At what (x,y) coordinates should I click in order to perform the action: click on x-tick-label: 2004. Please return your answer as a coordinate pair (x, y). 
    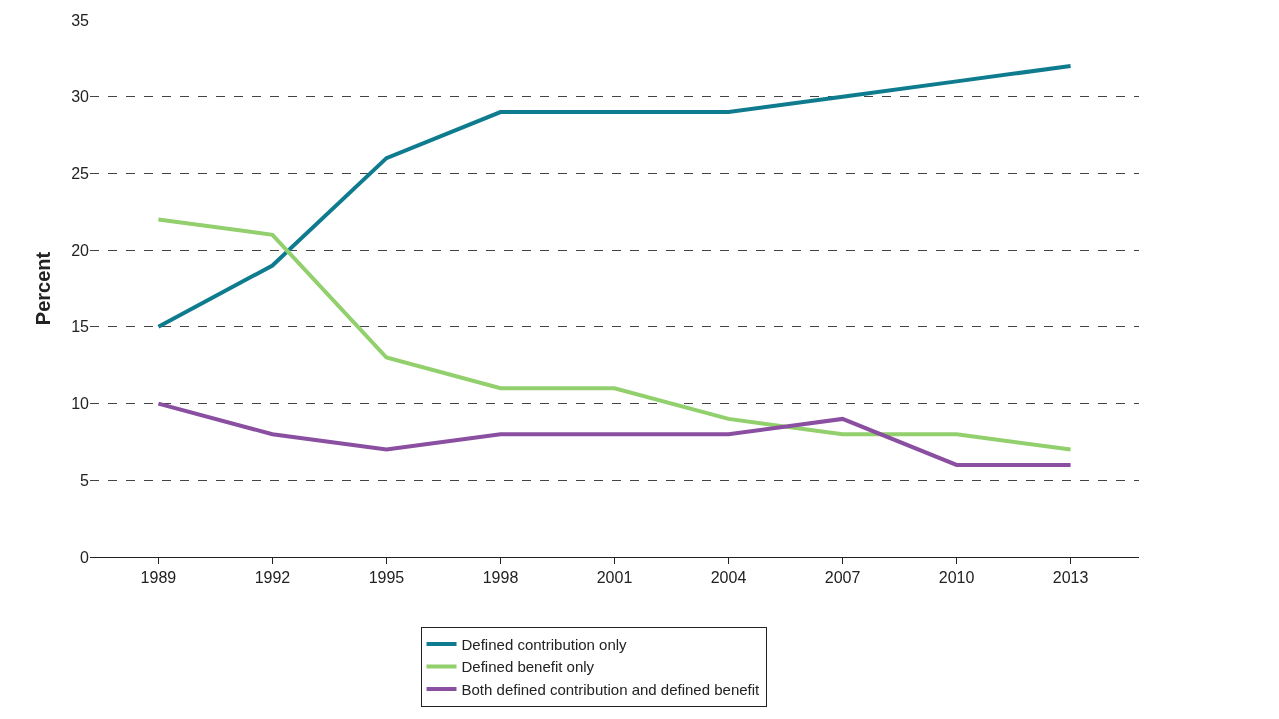
    Looking at the image, I should click on (728, 578).